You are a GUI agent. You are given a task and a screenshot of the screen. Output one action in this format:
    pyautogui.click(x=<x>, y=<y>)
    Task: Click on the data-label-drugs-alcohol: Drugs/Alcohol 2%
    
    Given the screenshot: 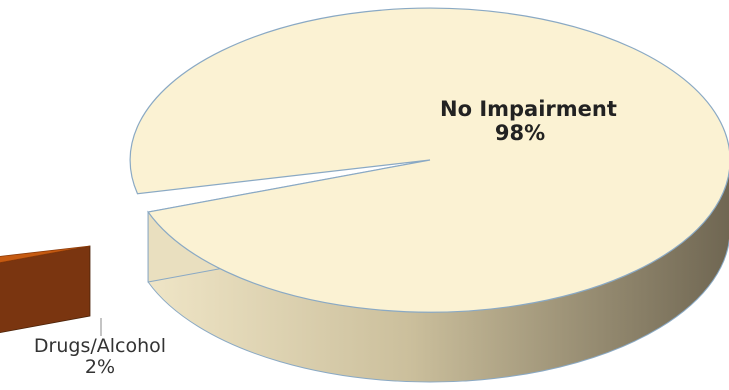 What is the action you would take?
    pyautogui.click(x=100, y=357)
    